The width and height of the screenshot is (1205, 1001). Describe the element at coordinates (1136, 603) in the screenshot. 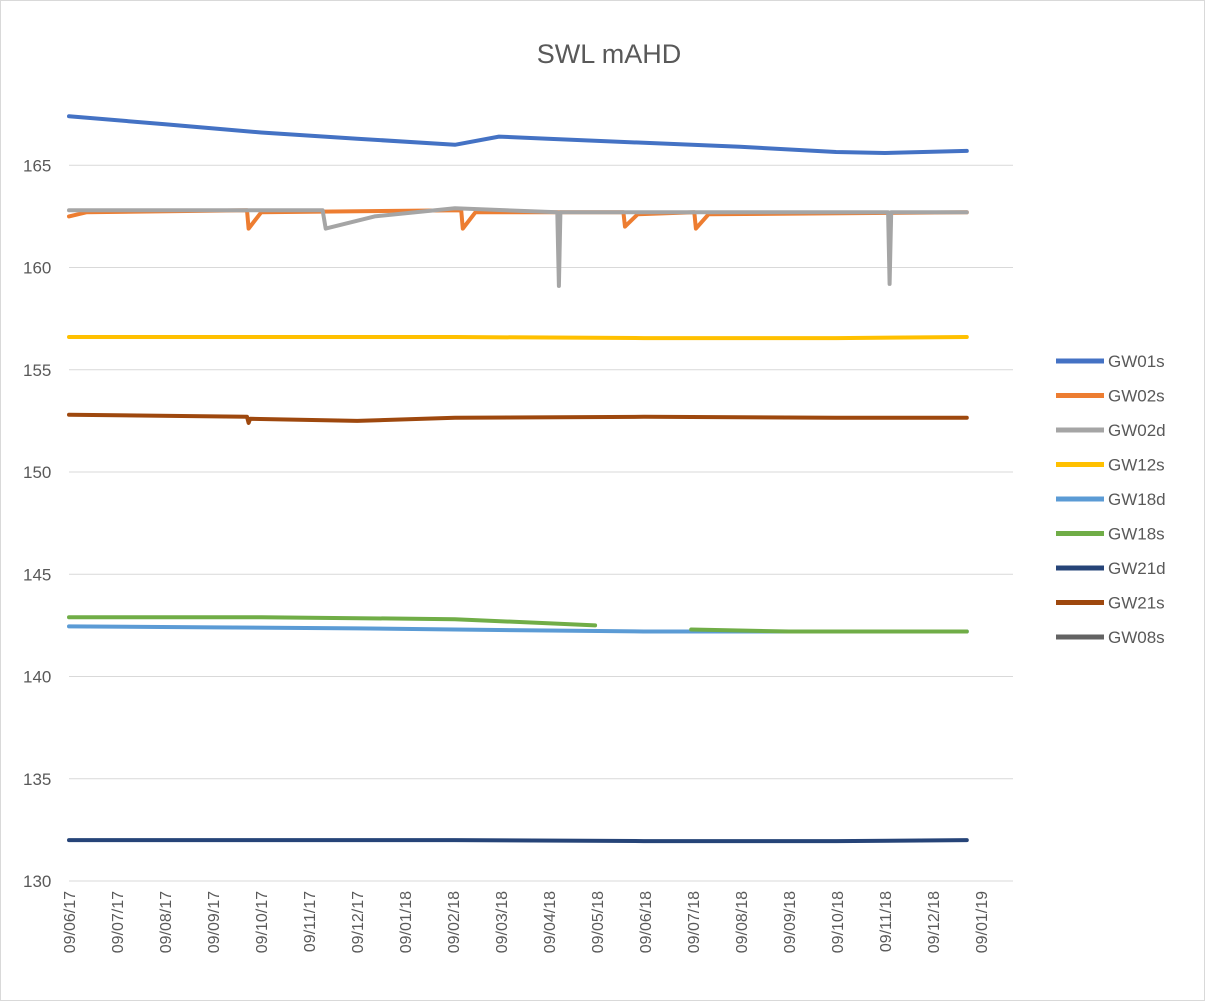

I see `legend-label-gw21s: GW21s` at that location.